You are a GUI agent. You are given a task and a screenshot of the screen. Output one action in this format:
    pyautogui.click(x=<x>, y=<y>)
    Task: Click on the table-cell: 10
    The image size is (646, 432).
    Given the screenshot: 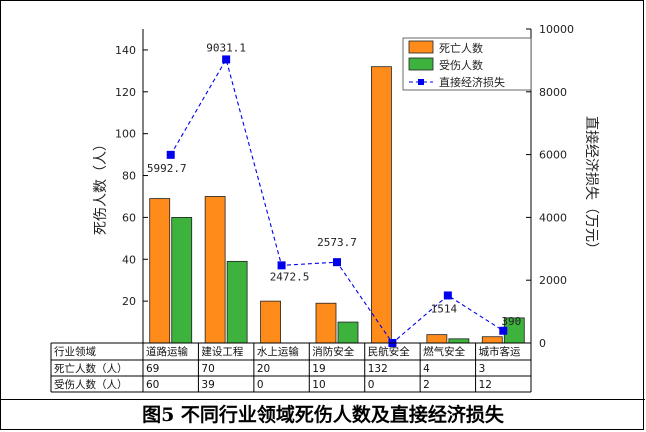 What is the action you would take?
    pyautogui.click(x=318, y=385)
    